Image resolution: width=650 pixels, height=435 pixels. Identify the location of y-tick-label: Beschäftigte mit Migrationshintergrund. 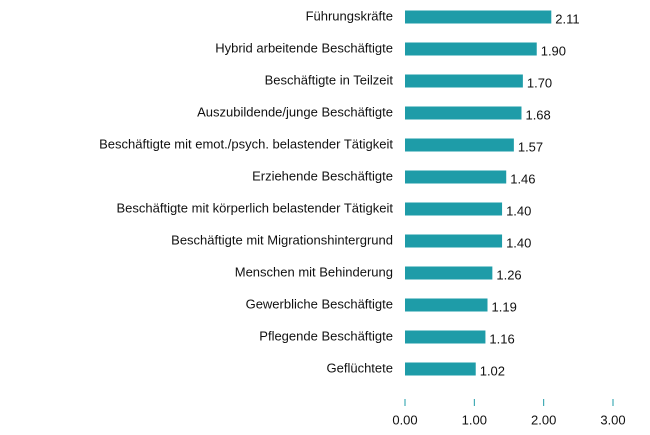
(282, 239).